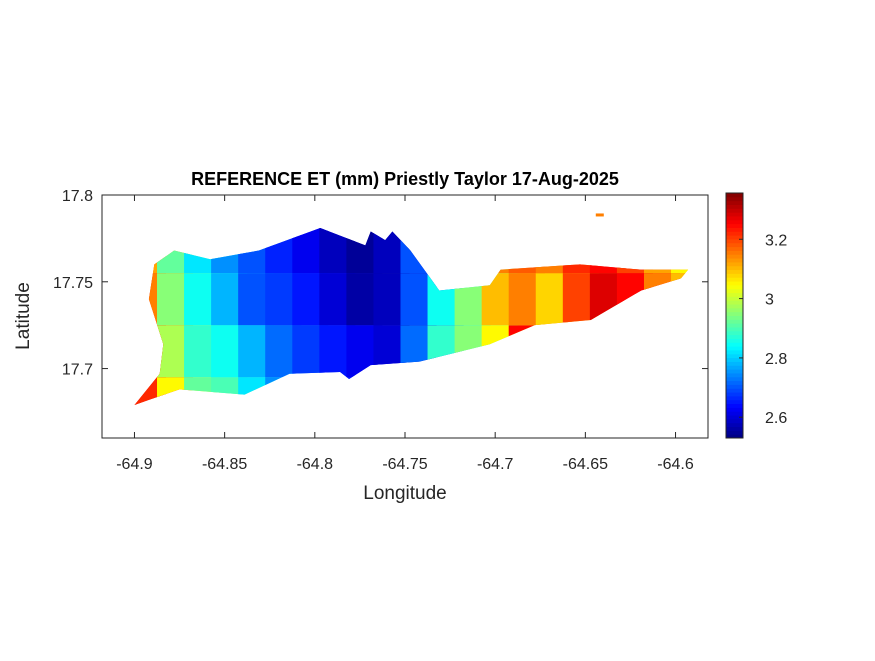 The width and height of the screenshot is (875, 661). I want to click on y-tick-label: 17.75, so click(73, 283).